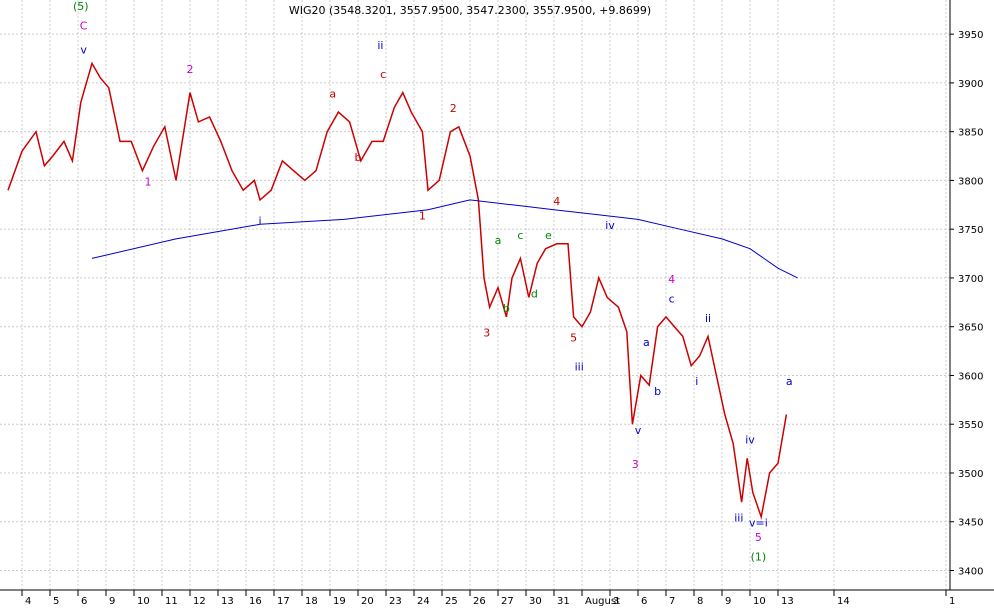  What do you see at coordinates (534, 293) in the screenshot?
I see `annotation-16: d` at bounding box center [534, 293].